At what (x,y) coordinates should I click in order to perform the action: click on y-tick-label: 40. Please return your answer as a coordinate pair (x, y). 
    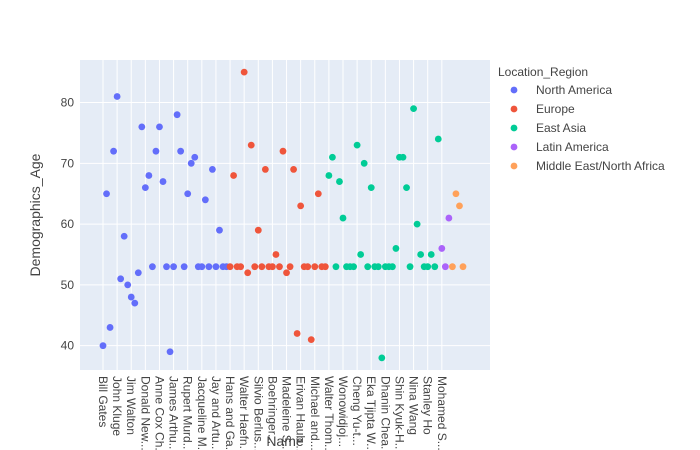
    Looking at the image, I should click on (68, 346).